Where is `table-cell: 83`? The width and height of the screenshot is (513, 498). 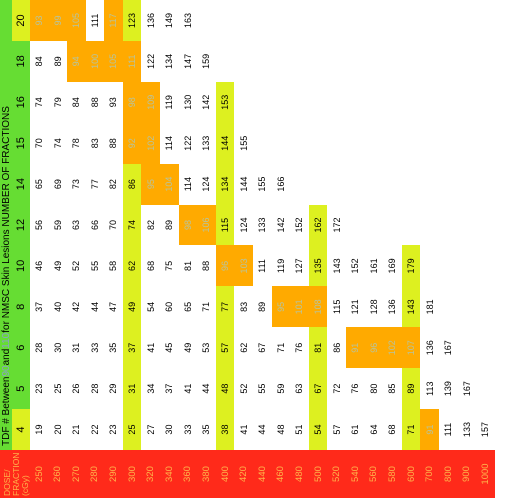 table-cell: 83 is located at coordinates (95, 143).